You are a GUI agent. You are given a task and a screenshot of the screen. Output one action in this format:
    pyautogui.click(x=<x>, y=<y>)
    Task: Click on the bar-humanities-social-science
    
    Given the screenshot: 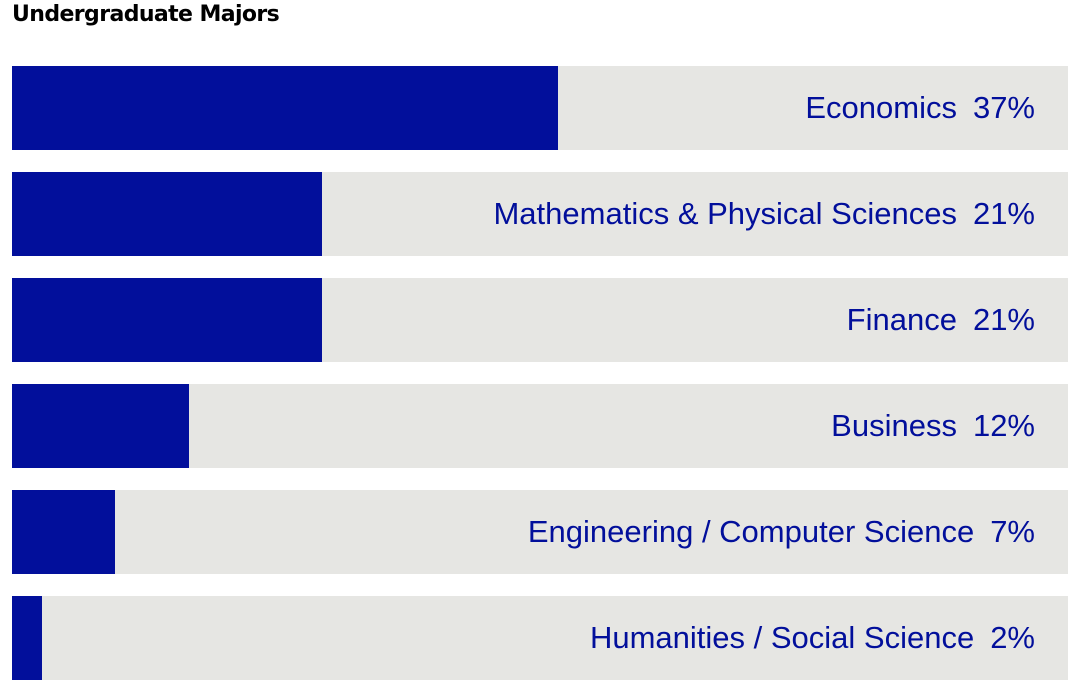 What is the action you would take?
    pyautogui.click(x=27, y=638)
    